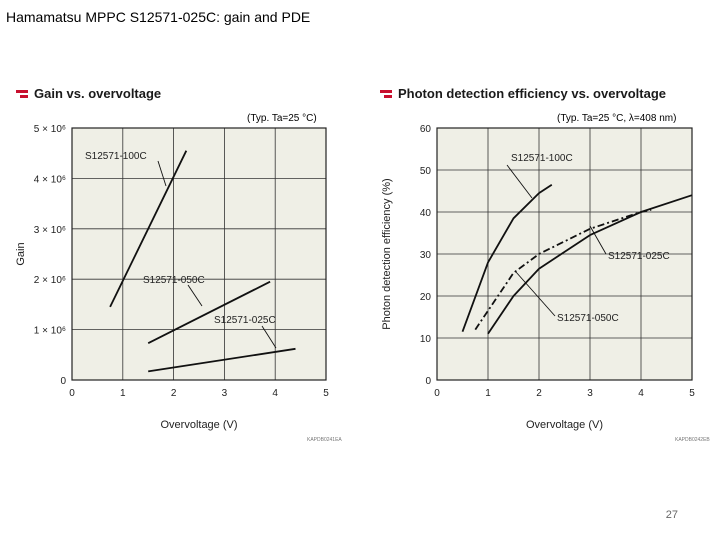  Describe the element at coordinates (123, 393) in the screenshot. I see `gain-x-tick-label: 1` at that location.